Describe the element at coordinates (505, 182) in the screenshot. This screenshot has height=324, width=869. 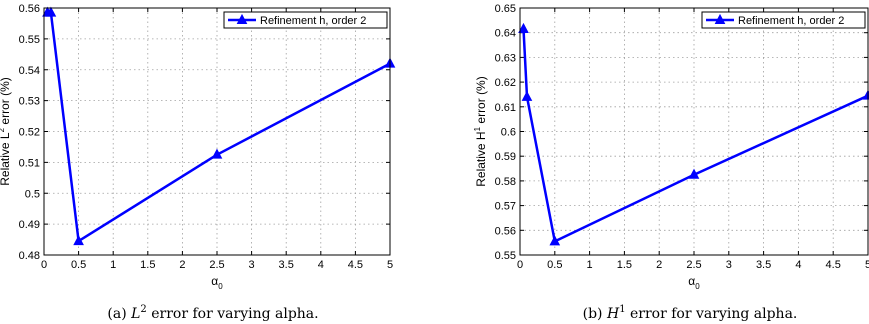
I see `y-tick-label: 0.58` at that location.